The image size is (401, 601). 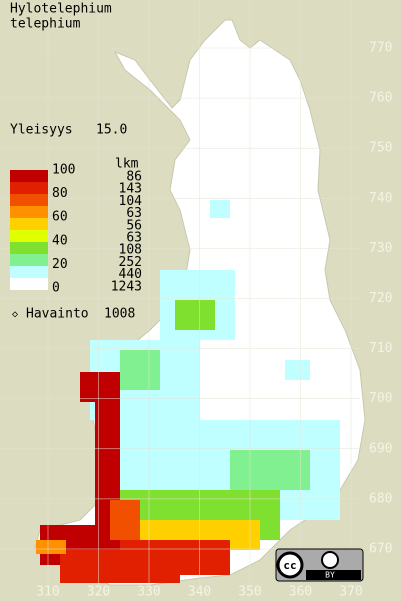 What do you see at coordinates (380, 298) in the screenshot?
I see `y-axis-label: 720` at bounding box center [380, 298].